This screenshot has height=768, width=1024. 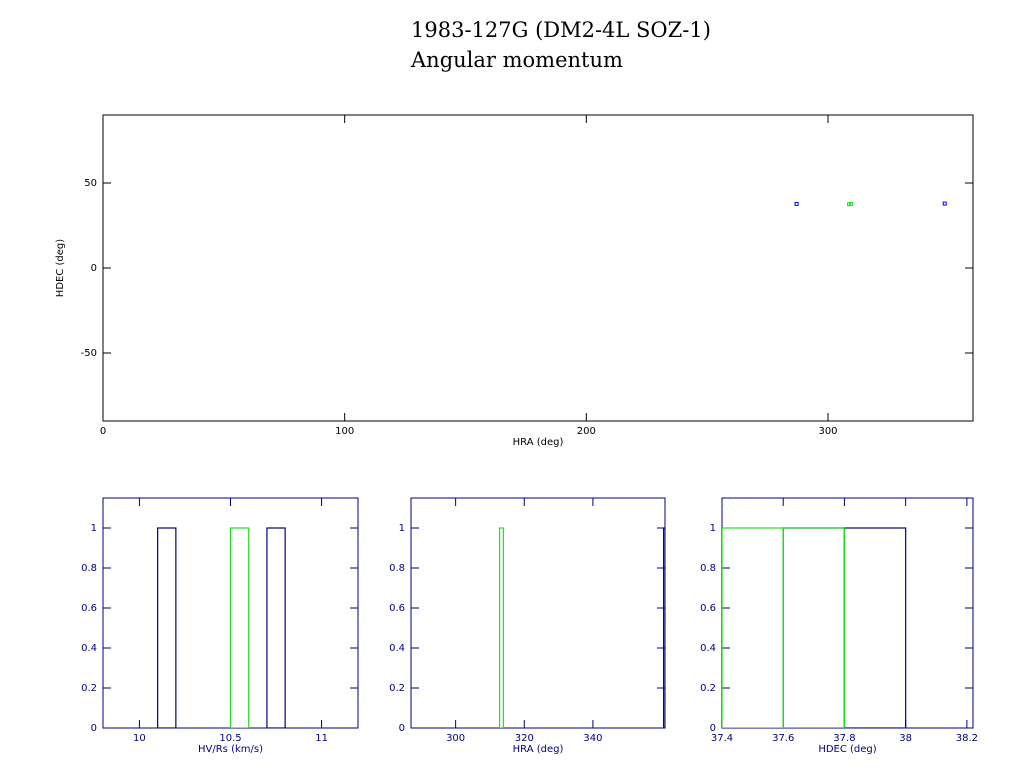 I want to click on x-tick-label: 10, so click(x=139, y=738).